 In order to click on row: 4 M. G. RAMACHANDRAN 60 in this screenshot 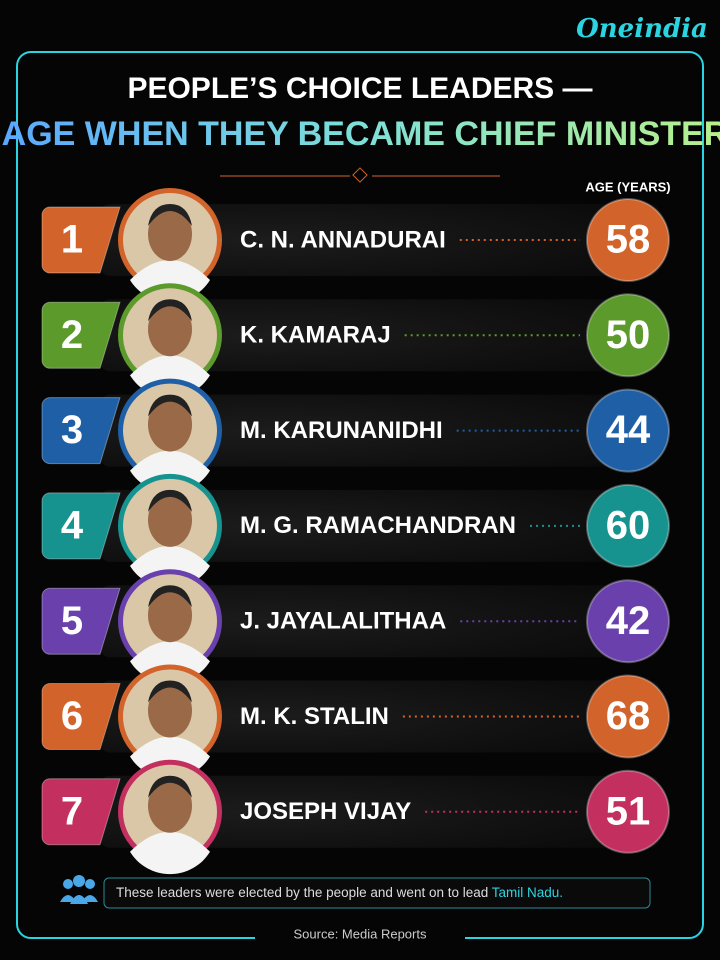, I will do `click(355, 531)`.